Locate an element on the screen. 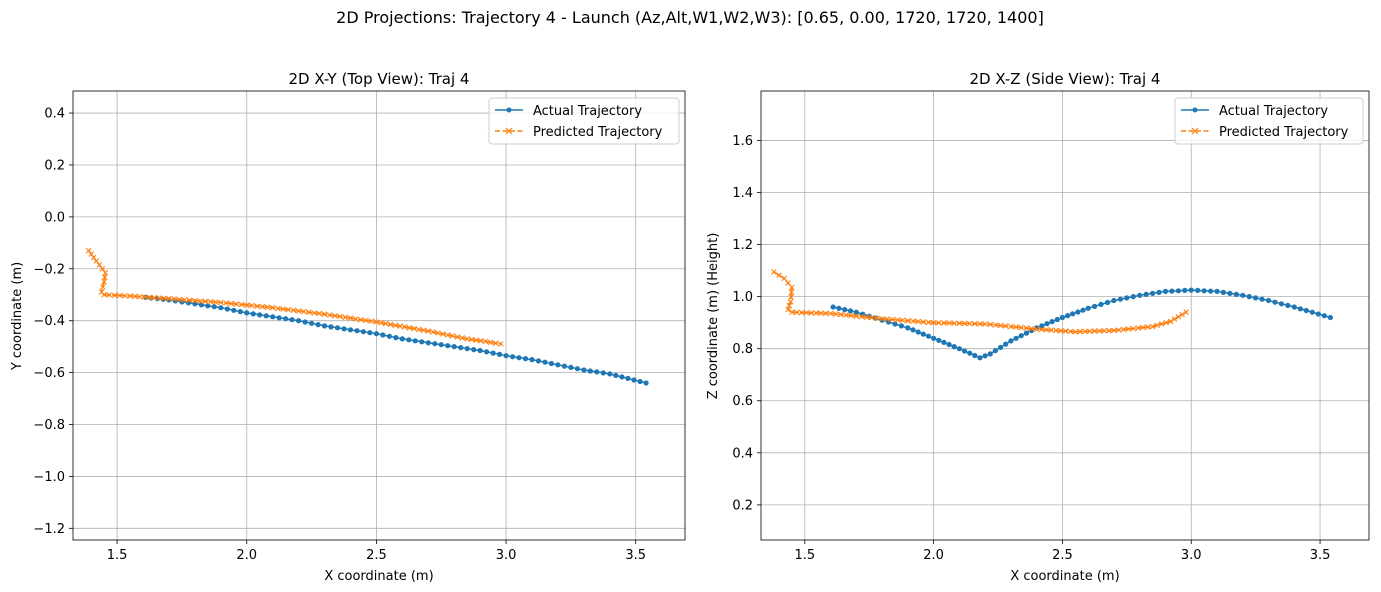 The height and width of the screenshot is (592, 1381). top-view-title: 2D X-Y (Top View): Traj 4 is located at coordinates (379, 79).